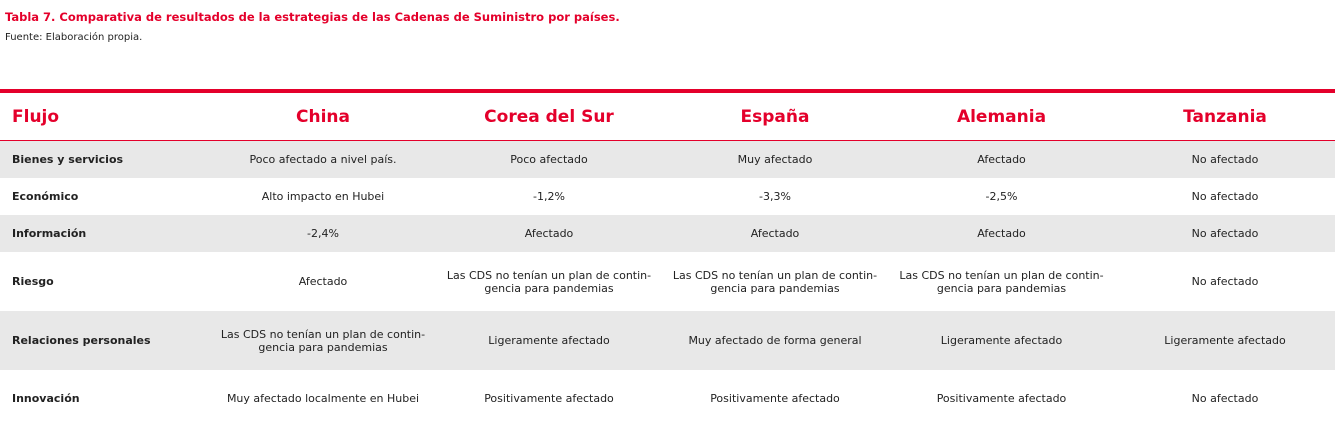 This screenshot has width=1335, height=426. Describe the element at coordinates (775, 196) in the screenshot. I see `table-cell: -3,3%` at that location.